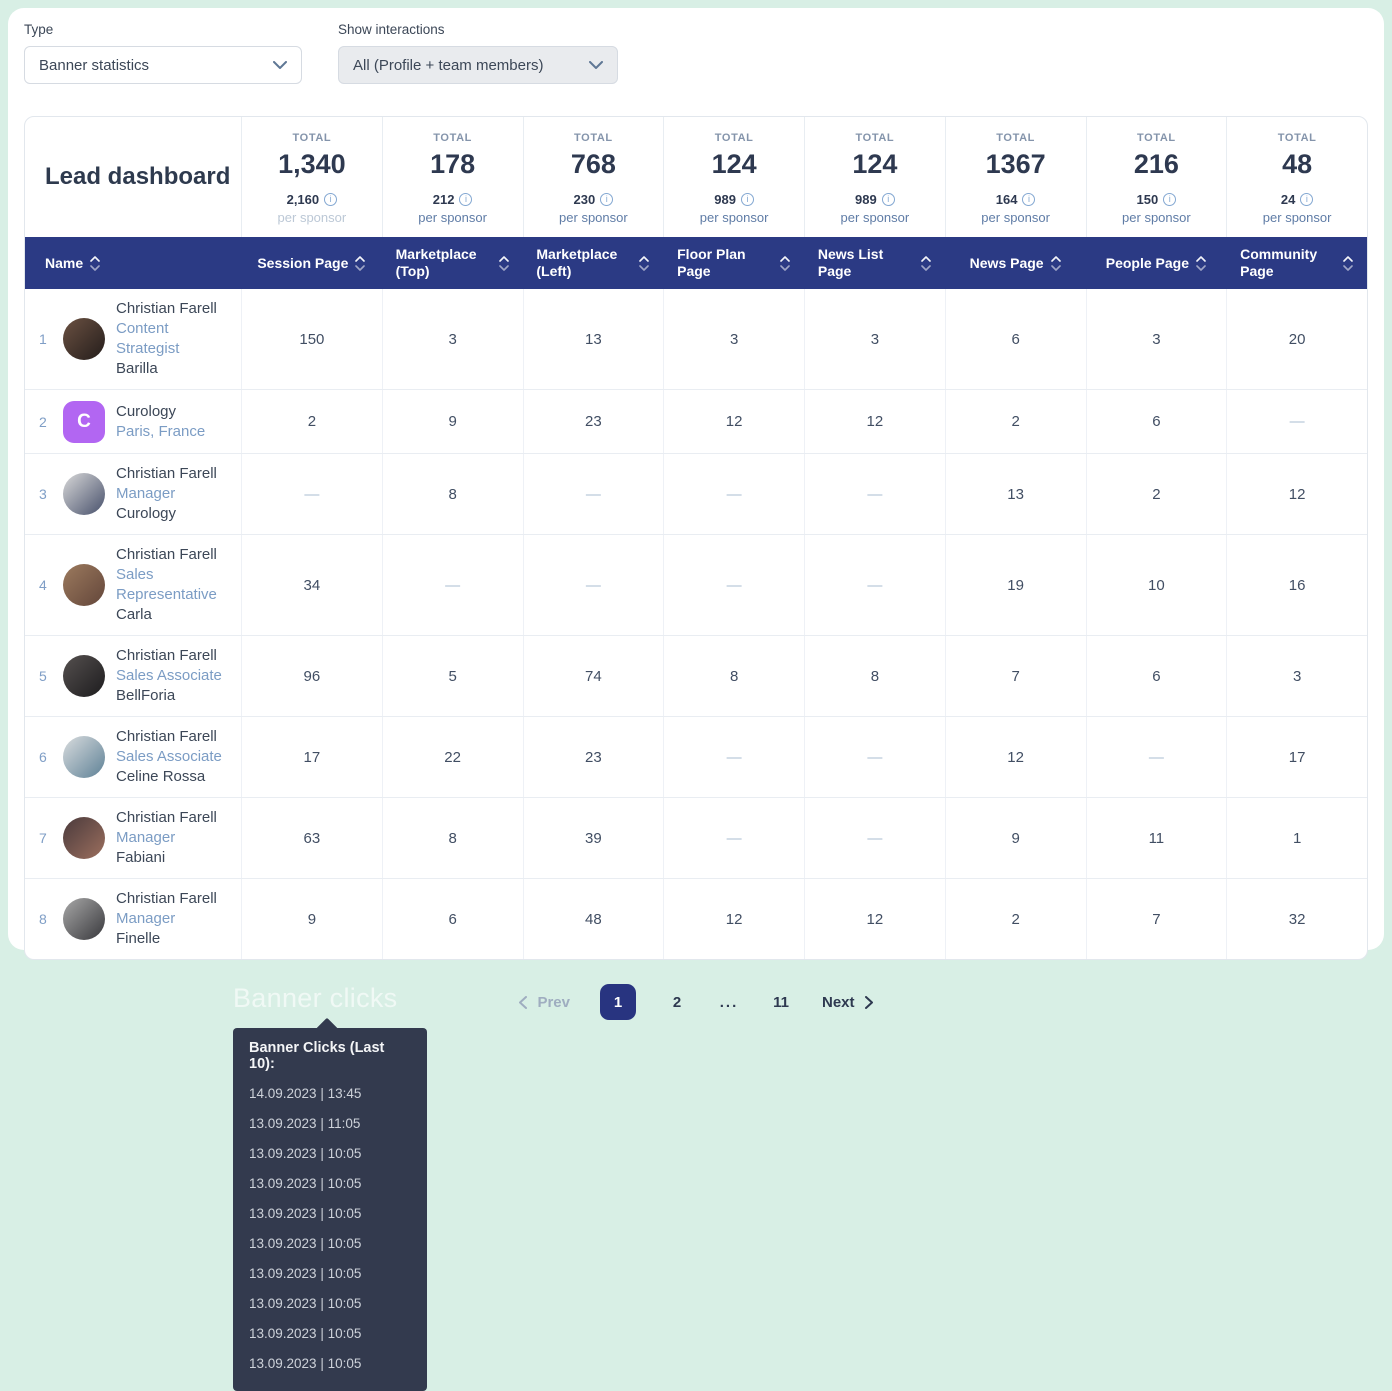  Describe the element at coordinates (146, 695) in the screenshot. I see `person-company: BellForia` at that location.